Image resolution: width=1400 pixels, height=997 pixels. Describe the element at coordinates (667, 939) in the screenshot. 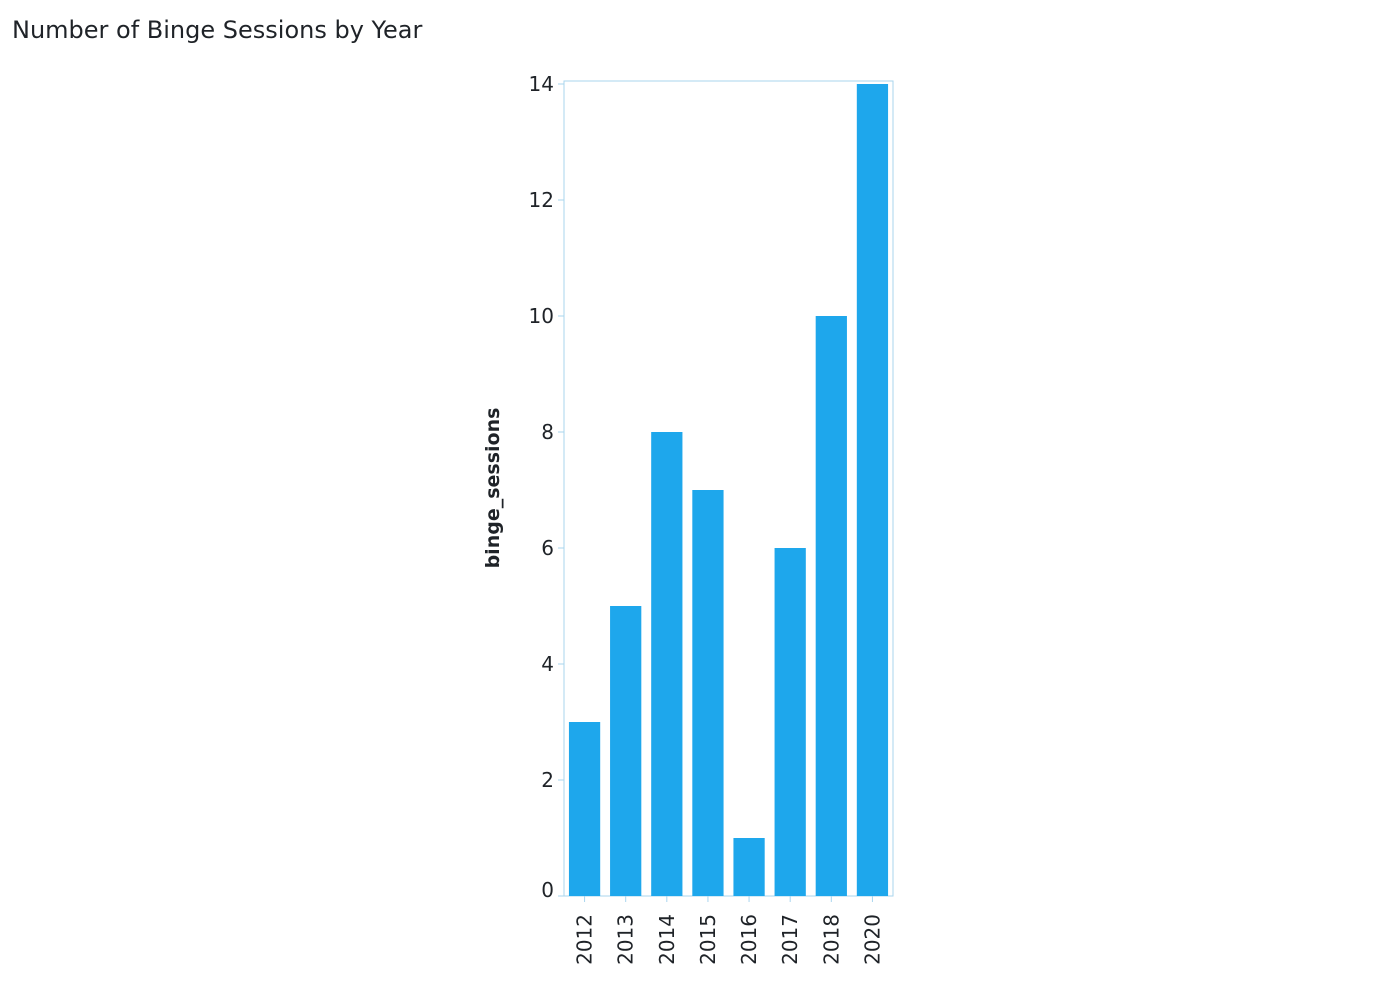

I see `x-tick-label: 2014` at that location.